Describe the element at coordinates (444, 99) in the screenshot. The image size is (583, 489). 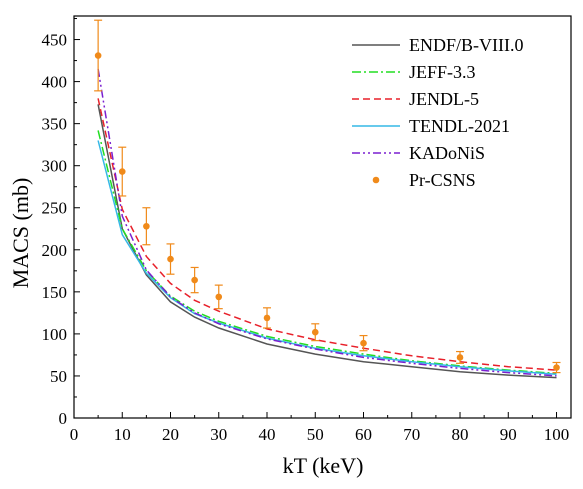
I see `legend-label: JENDL-5` at that location.